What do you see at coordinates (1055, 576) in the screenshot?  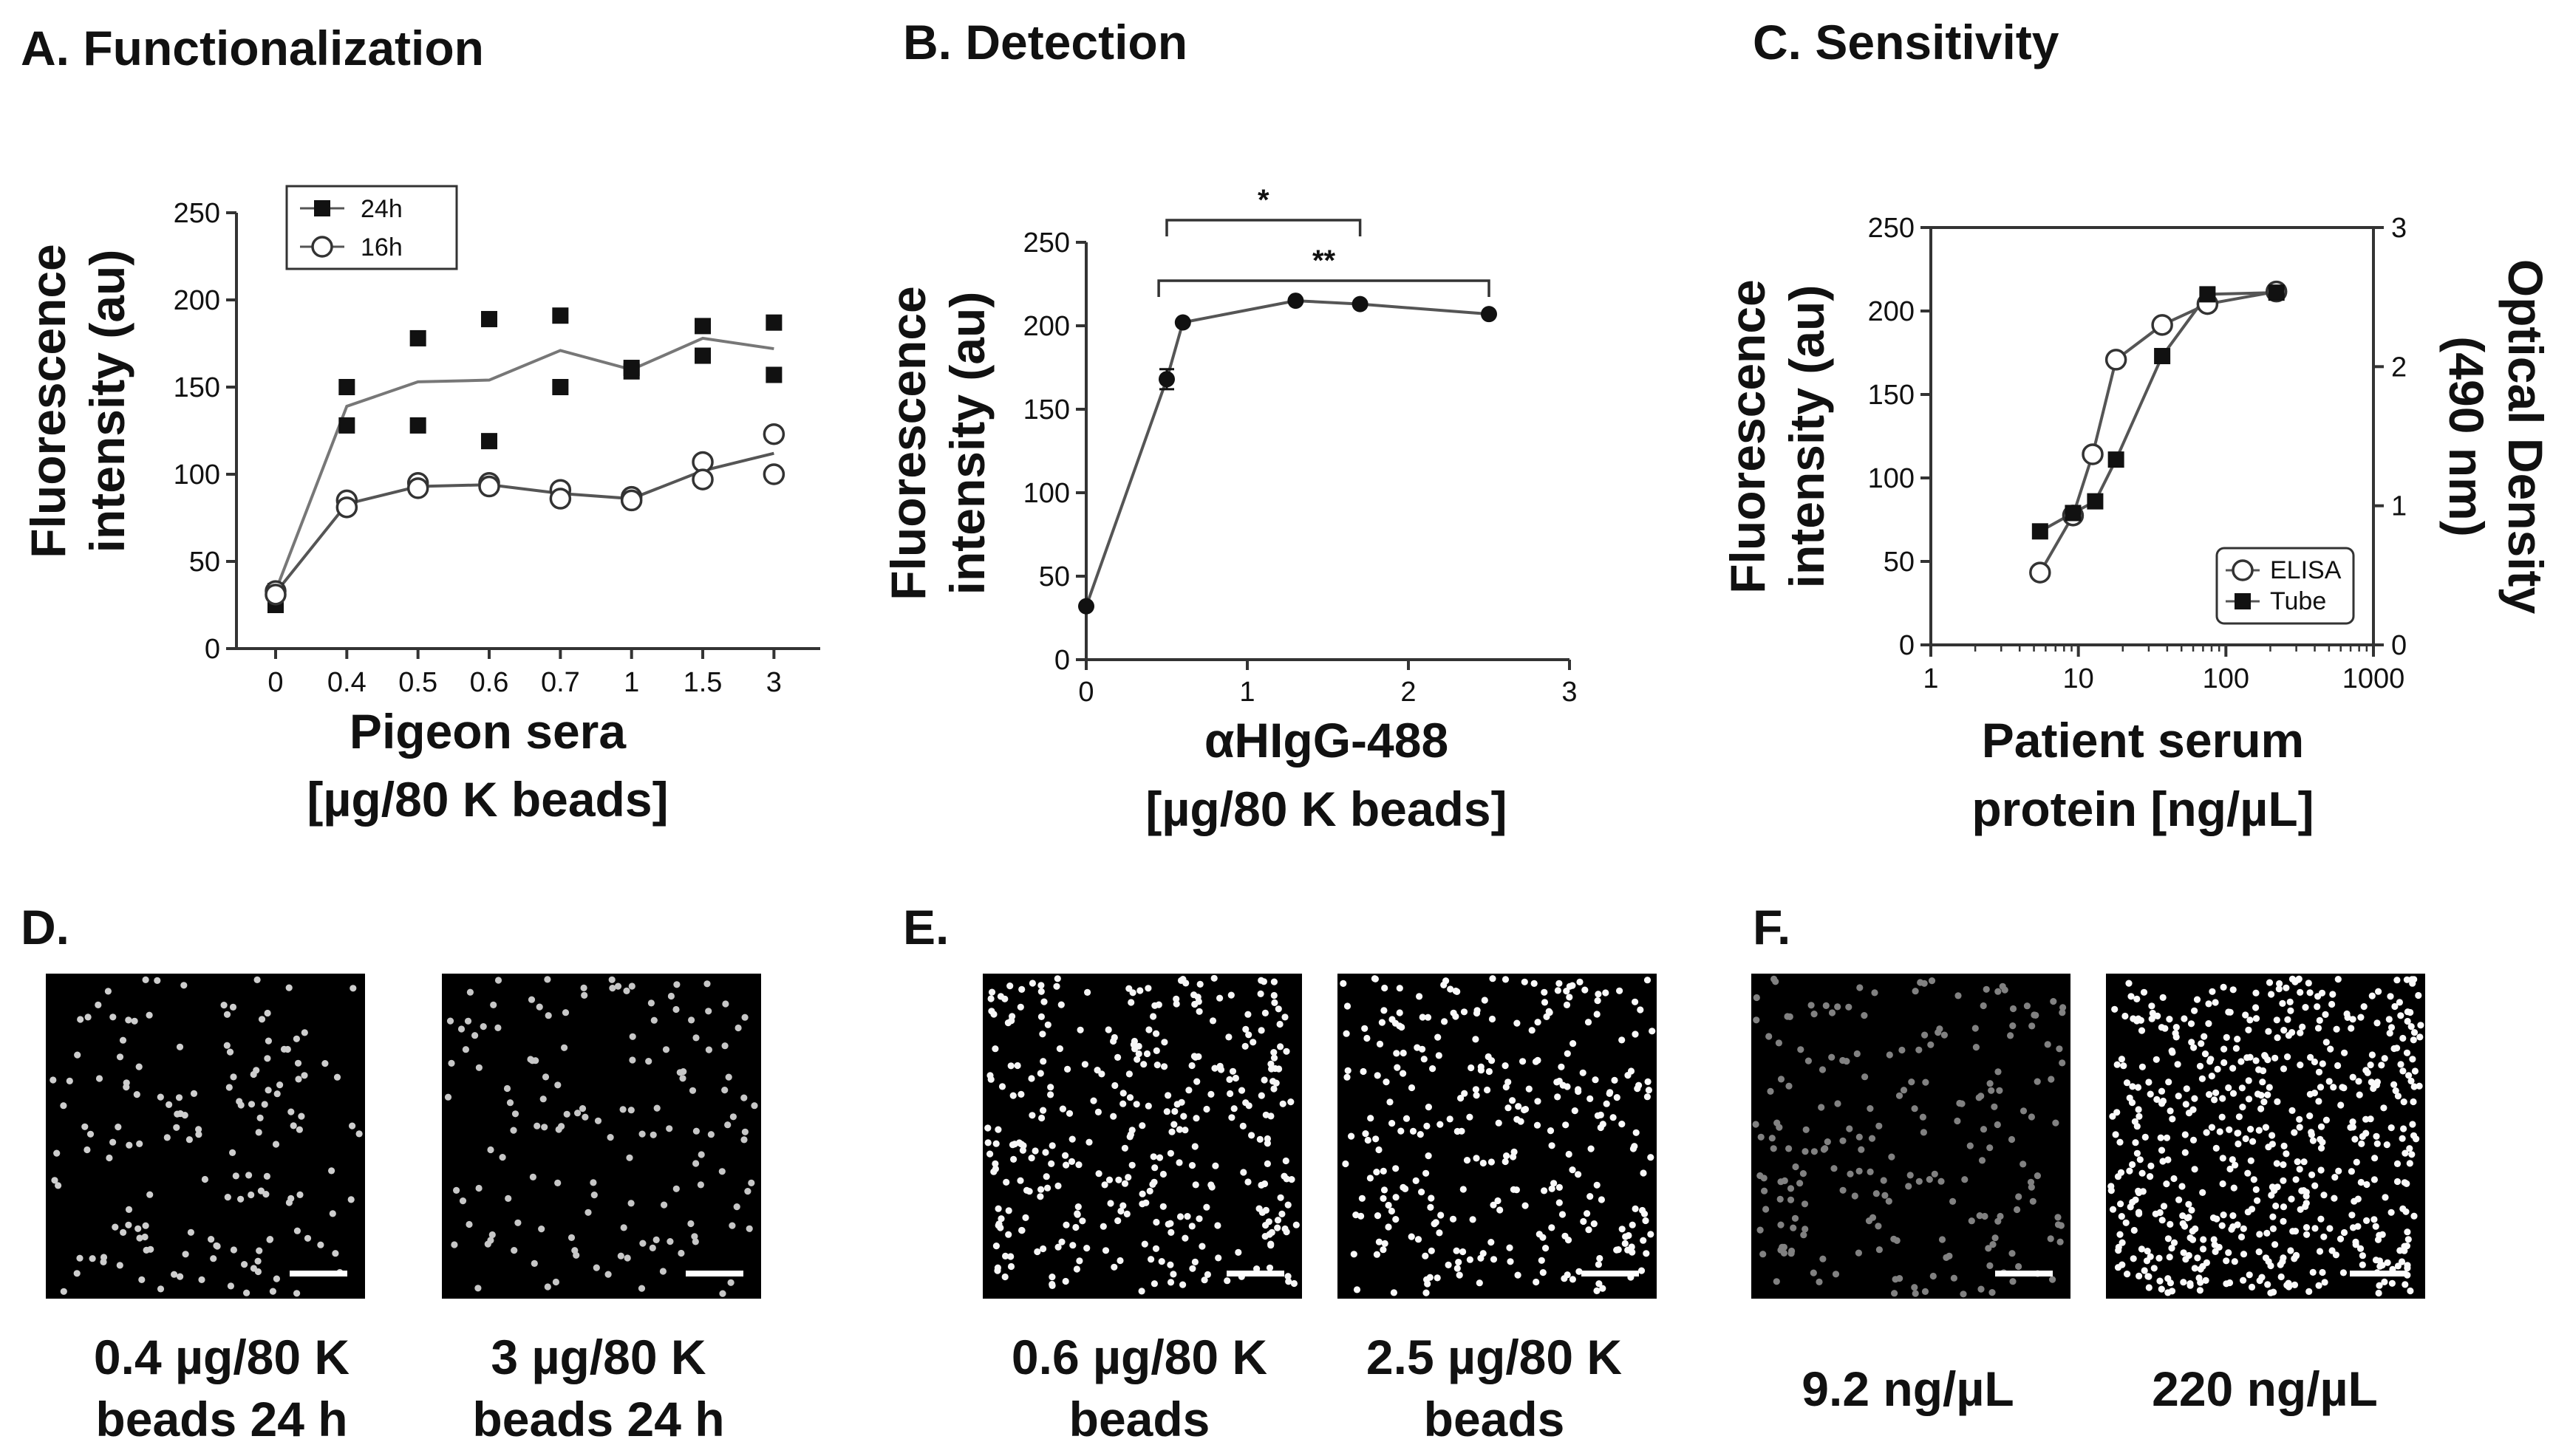 I see `chart-b-ytick-label: 50` at bounding box center [1055, 576].